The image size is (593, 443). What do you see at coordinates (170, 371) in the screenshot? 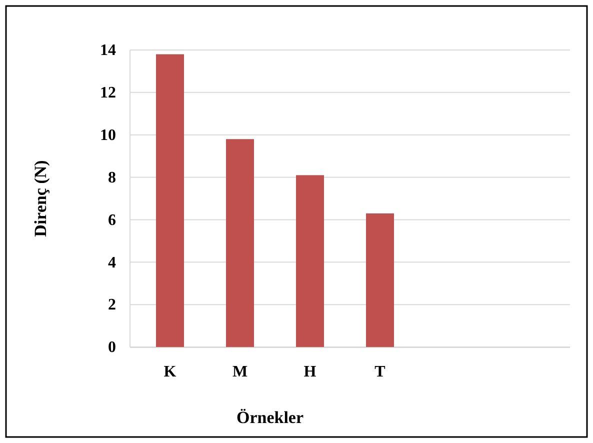
I see `x-tick-label: K` at bounding box center [170, 371].